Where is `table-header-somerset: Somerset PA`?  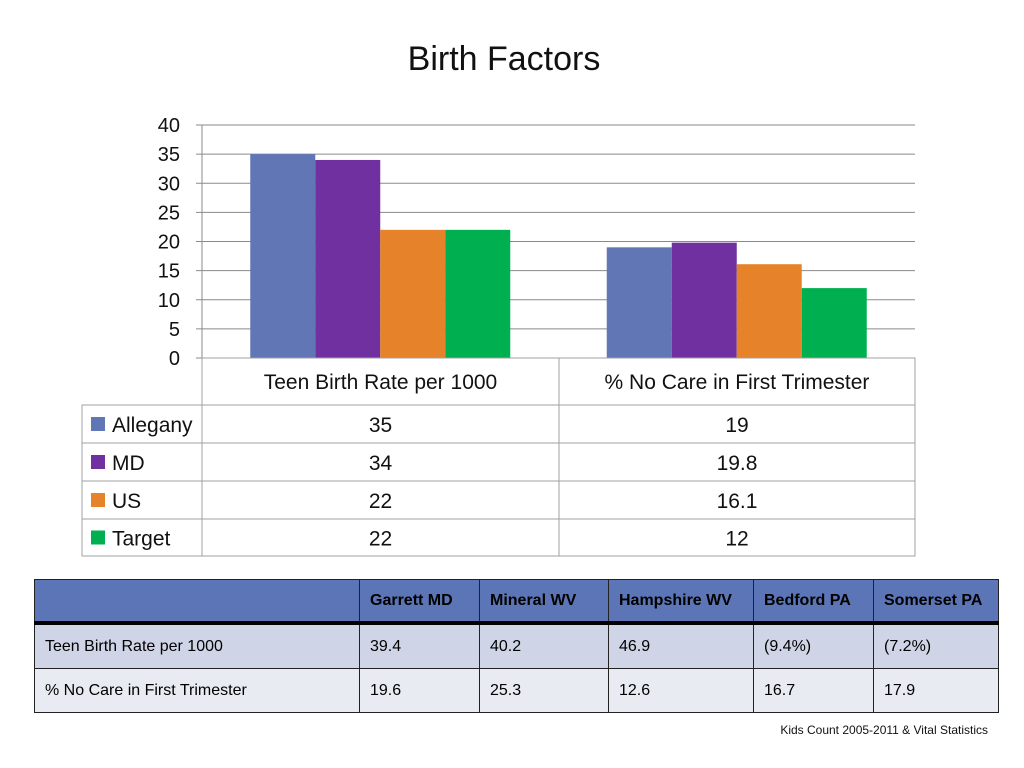
table-header-somerset: Somerset PA is located at coordinates (936, 602).